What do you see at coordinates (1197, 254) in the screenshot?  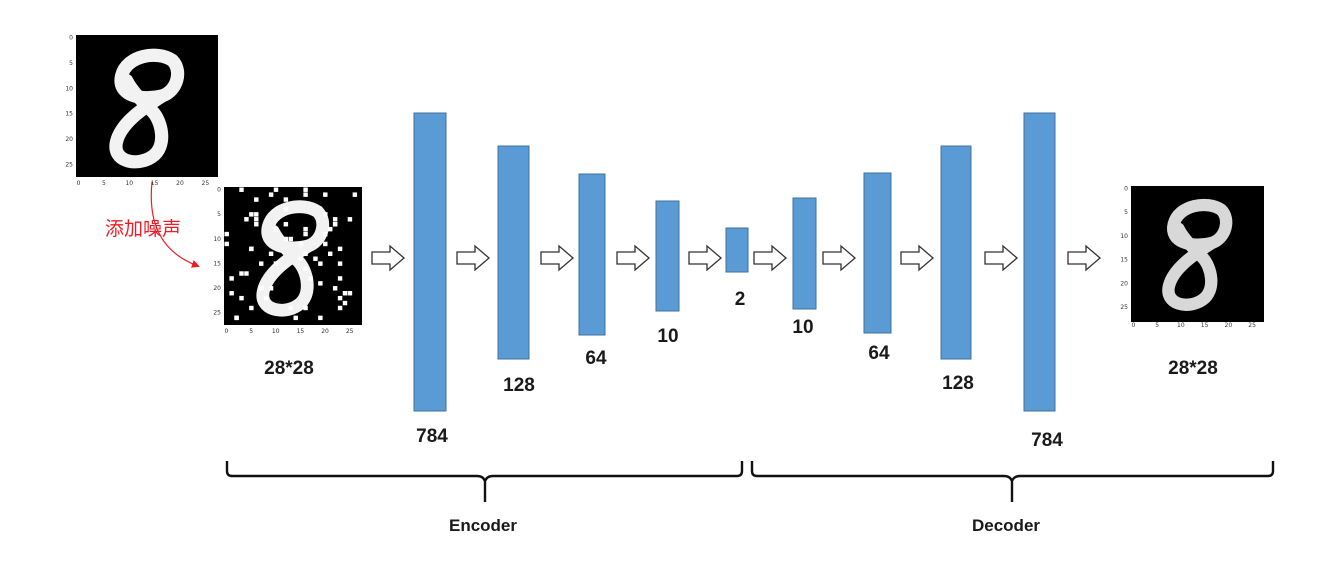 I see `digit-eight-reconstructed` at bounding box center [1197, 254].